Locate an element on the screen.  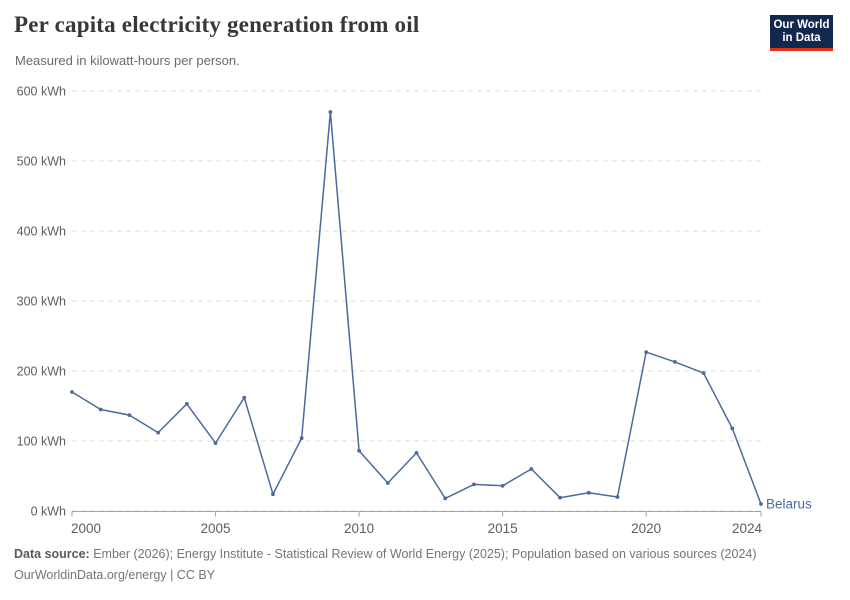
y-axis-tick-label: 600 kWh is located at coordinates (41, 92).